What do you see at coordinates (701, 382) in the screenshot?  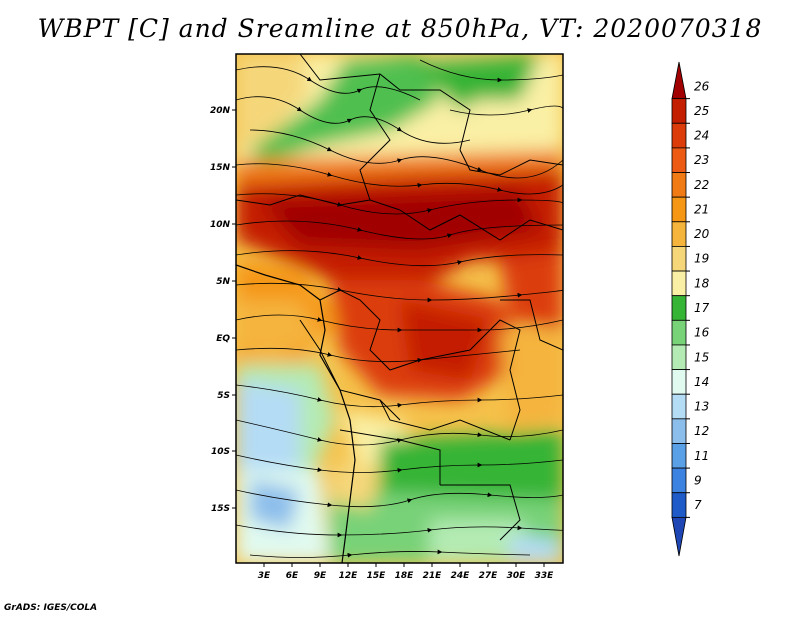 I see `colorbar-label: 14` at bounding box center [701, 382].